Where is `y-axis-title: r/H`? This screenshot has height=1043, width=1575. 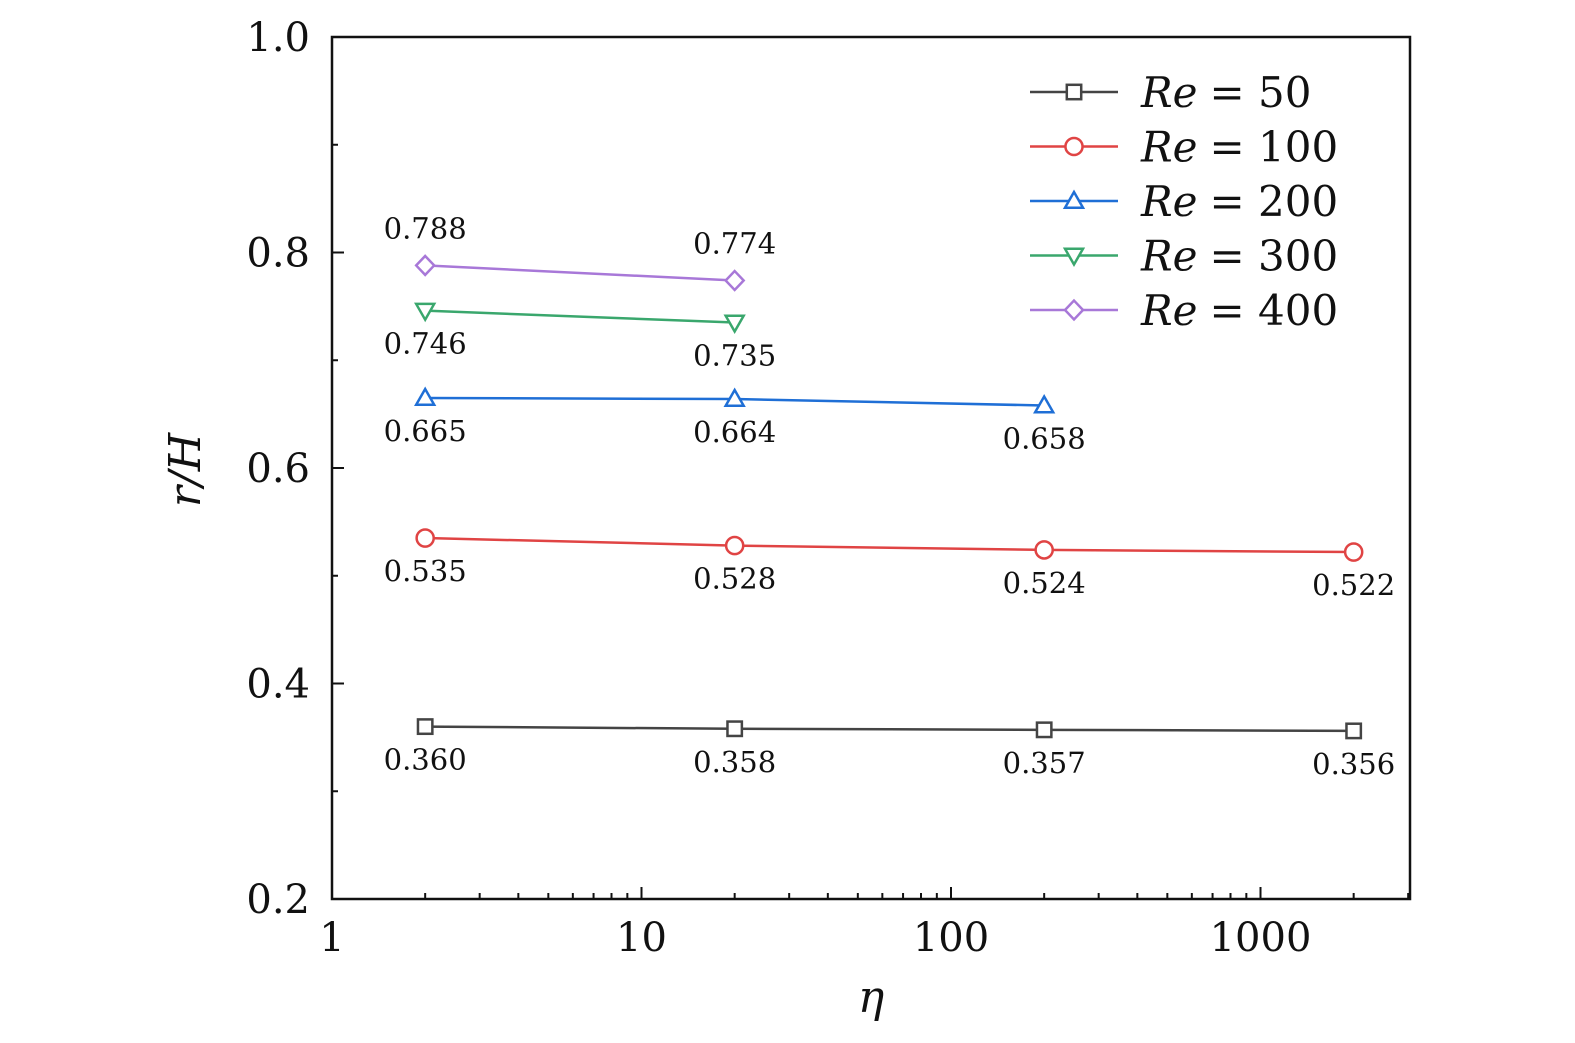
y-axis-title: r/H is located at coordinates (185, 469).